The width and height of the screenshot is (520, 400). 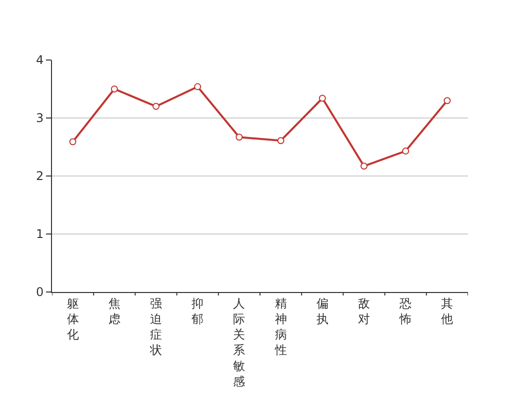 What do you see at coordinates (40, 292) in the screenshot?
I see `y-tick-label: 0` at bounding box center [40, 292].